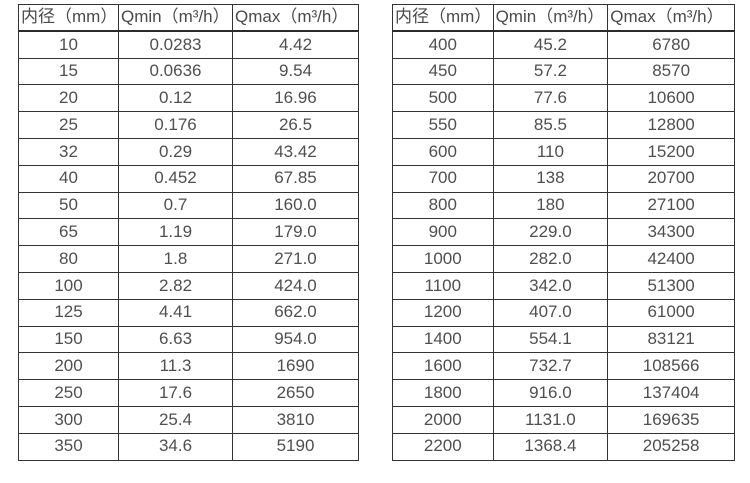 This screenshot has height=483, width=750. What do you see at coordinates (295, 366) in the screenshot?
I see `table-cell: 1690` at bounding box center [295, 366].